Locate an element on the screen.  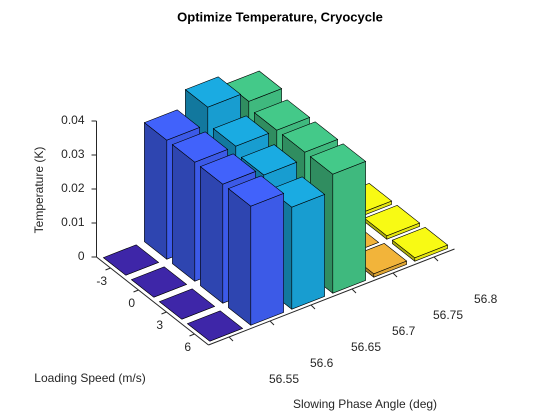
x-axis is located at coordinates (331, 297).